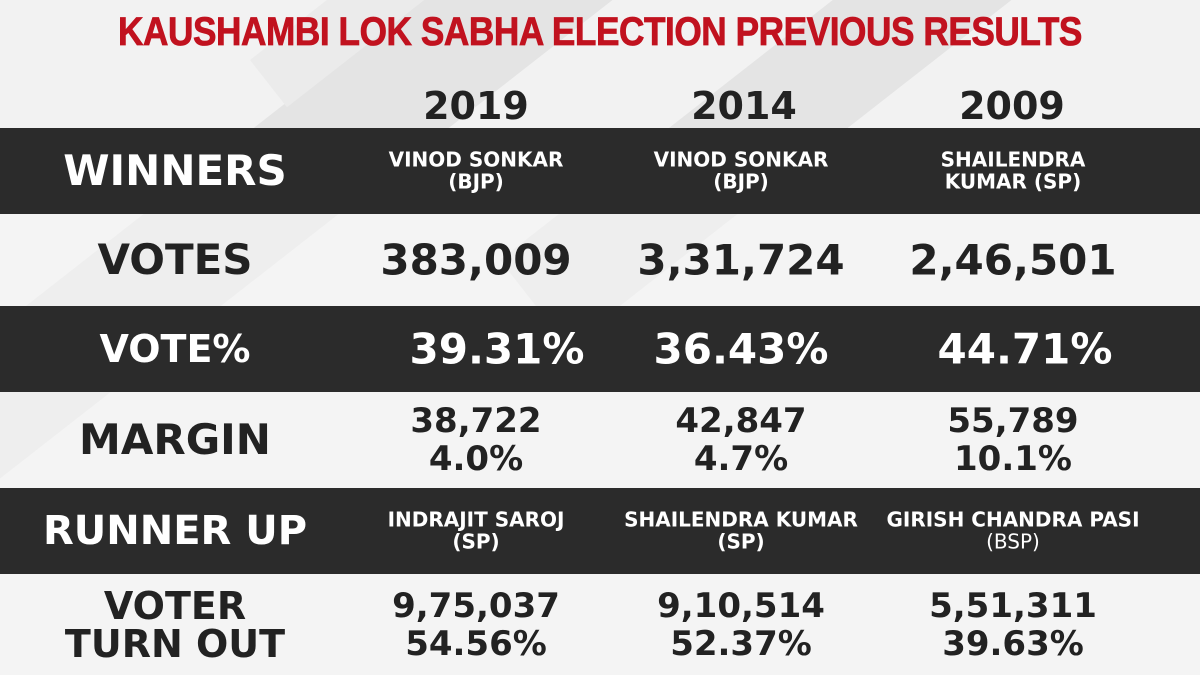  I want to click on runner-up-2009: GIRISH CHANDRA PASI (BSP), so click(1013, 530).